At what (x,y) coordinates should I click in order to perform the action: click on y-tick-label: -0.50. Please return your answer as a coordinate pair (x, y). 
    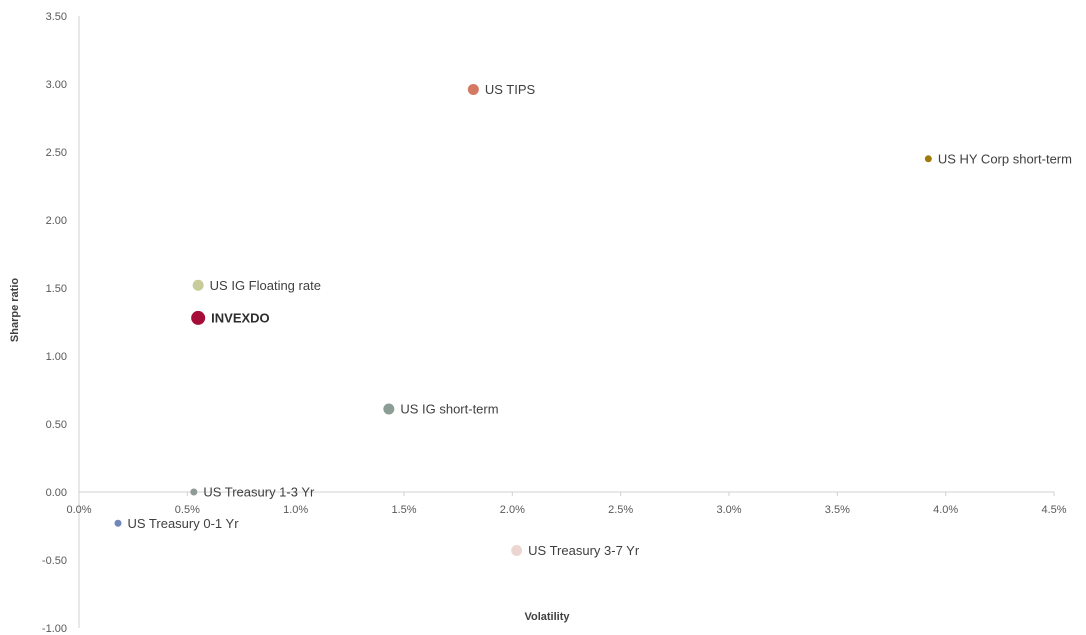
    Looking at the image, I should click on (54, 561).